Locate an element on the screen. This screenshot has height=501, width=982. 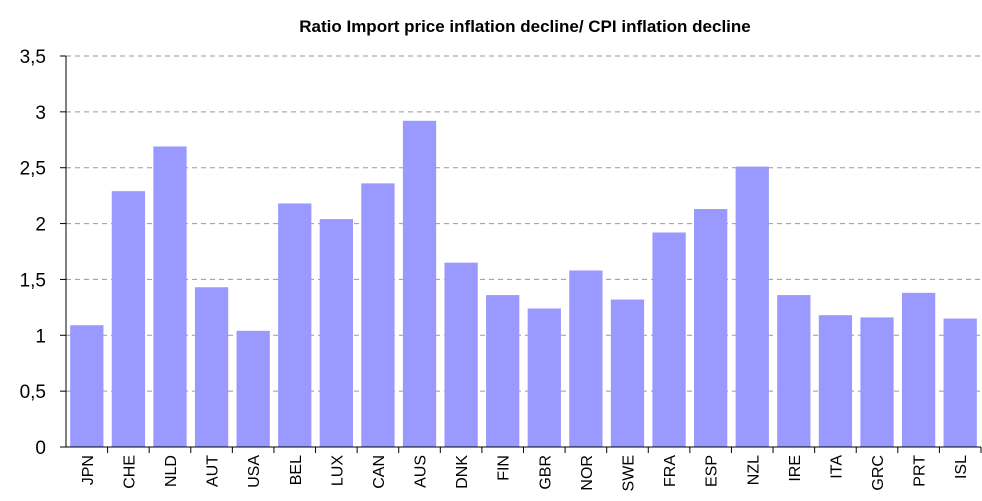
x-tick-label: ISL is located at coordinates (961, 467).